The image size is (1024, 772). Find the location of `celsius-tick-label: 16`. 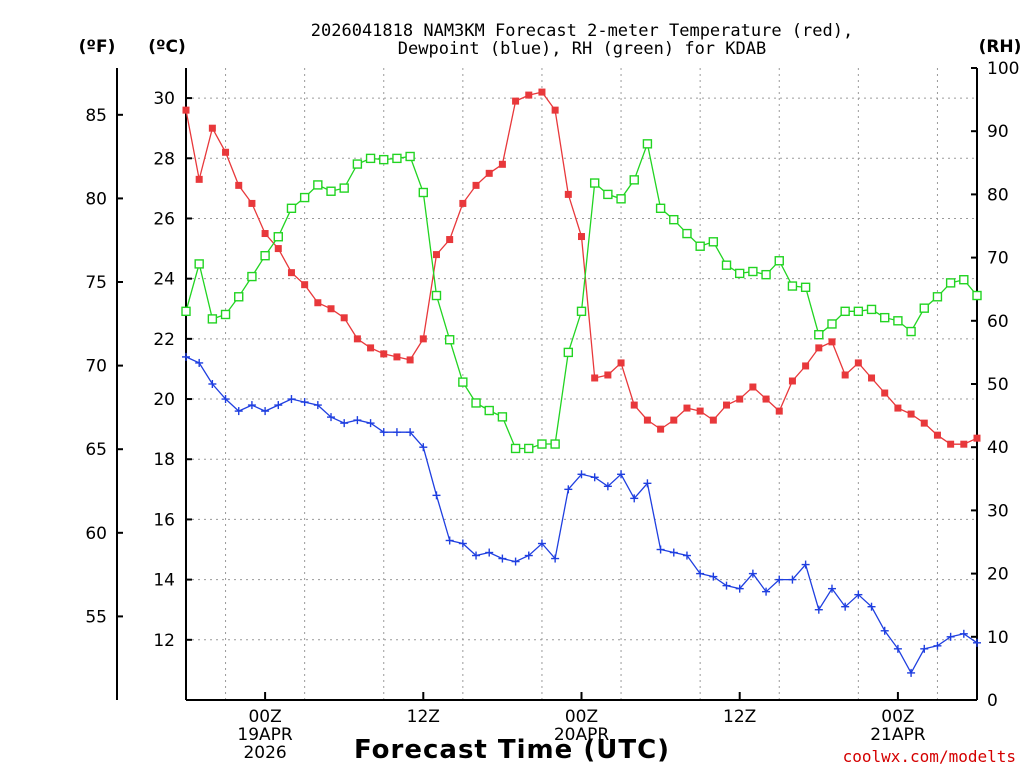

celsius-tick-label: 16 is located at coordinates (164, 520).